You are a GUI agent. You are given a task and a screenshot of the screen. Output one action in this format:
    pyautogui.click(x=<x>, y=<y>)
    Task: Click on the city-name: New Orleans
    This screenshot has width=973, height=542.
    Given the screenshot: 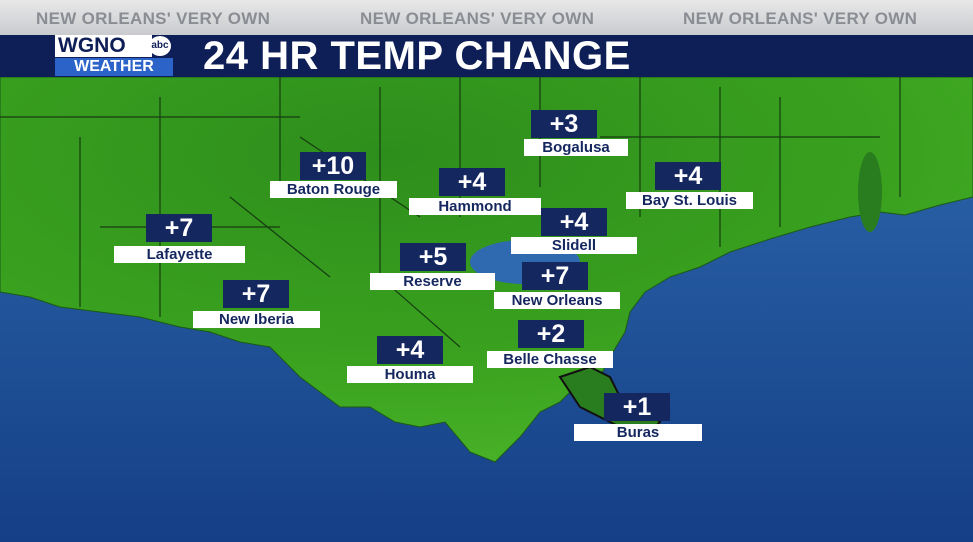 What is the action you would take?
    pyautogui.click(x=557, y=300)
    